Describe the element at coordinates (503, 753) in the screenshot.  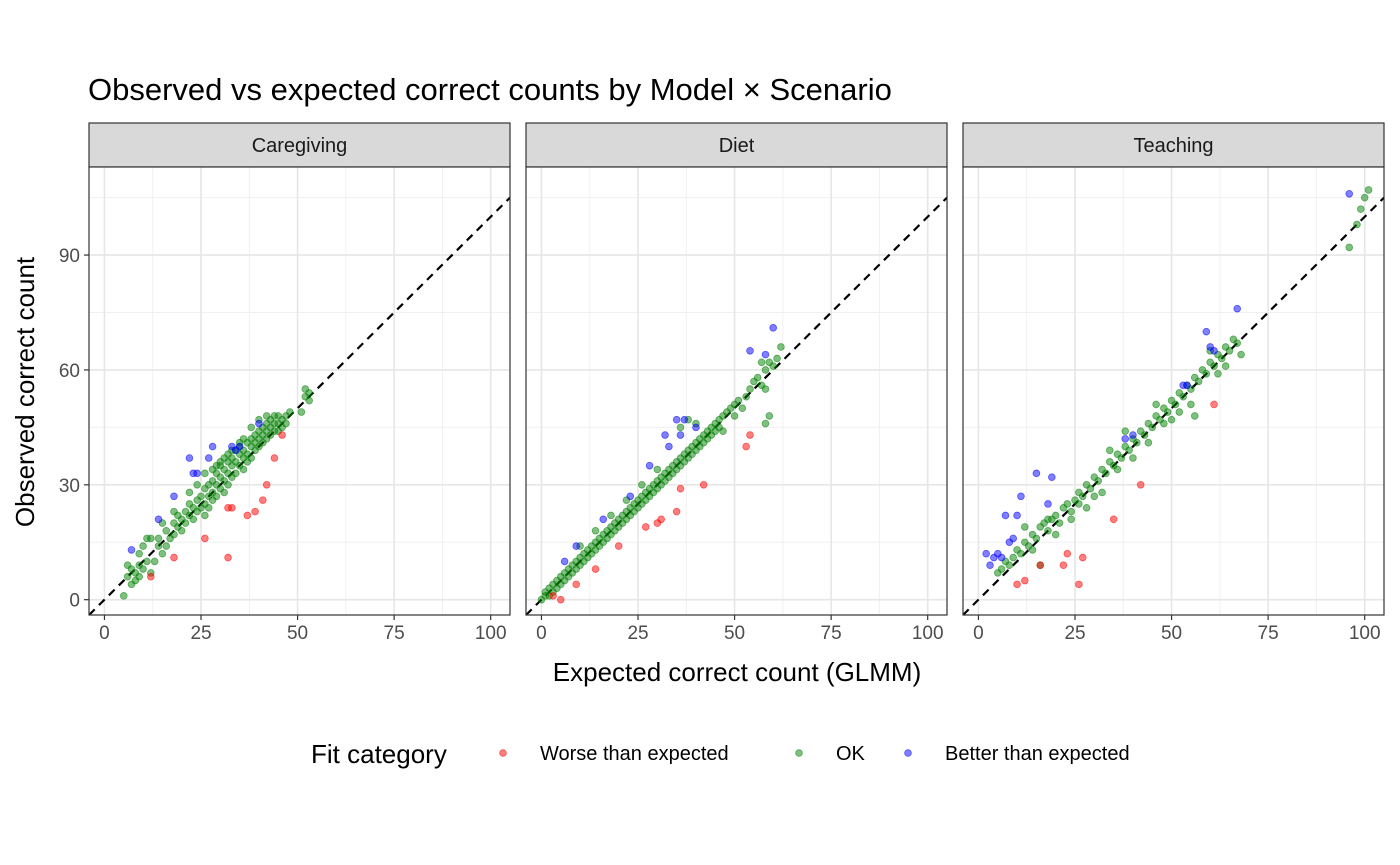
I see `legend-key-worse` at that location.